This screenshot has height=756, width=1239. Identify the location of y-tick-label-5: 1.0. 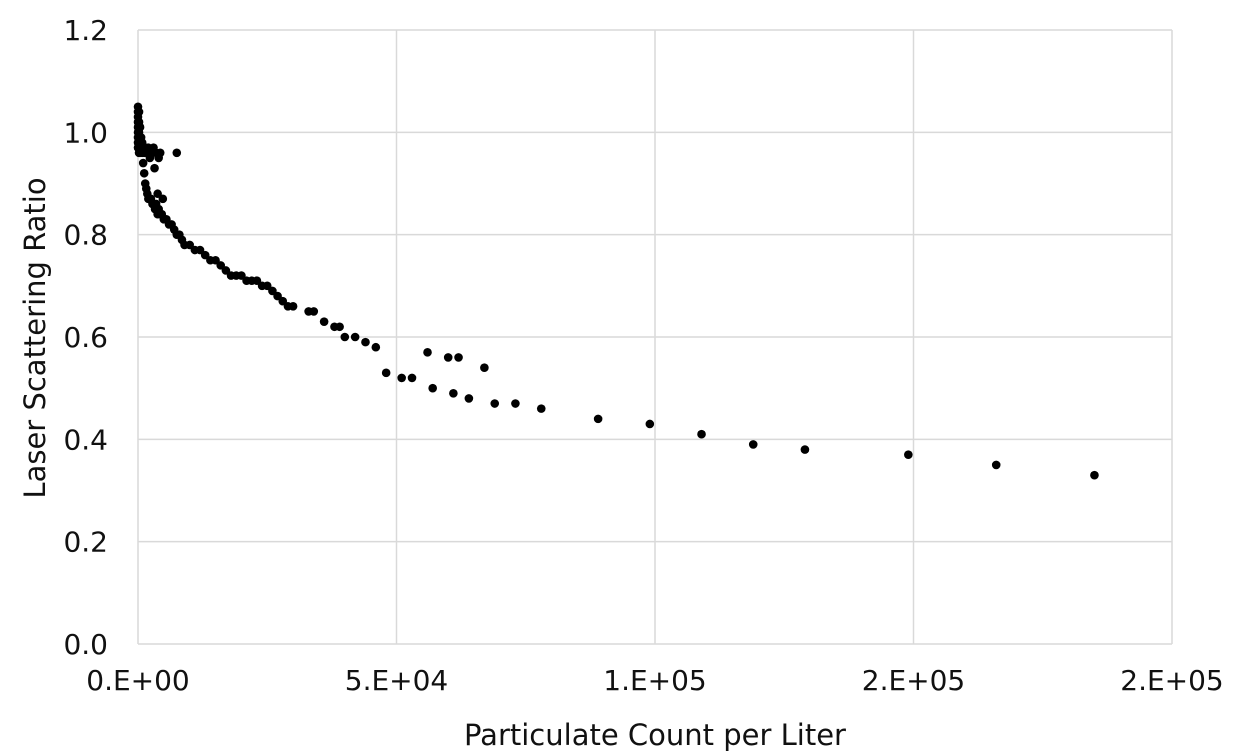
(85, 132).